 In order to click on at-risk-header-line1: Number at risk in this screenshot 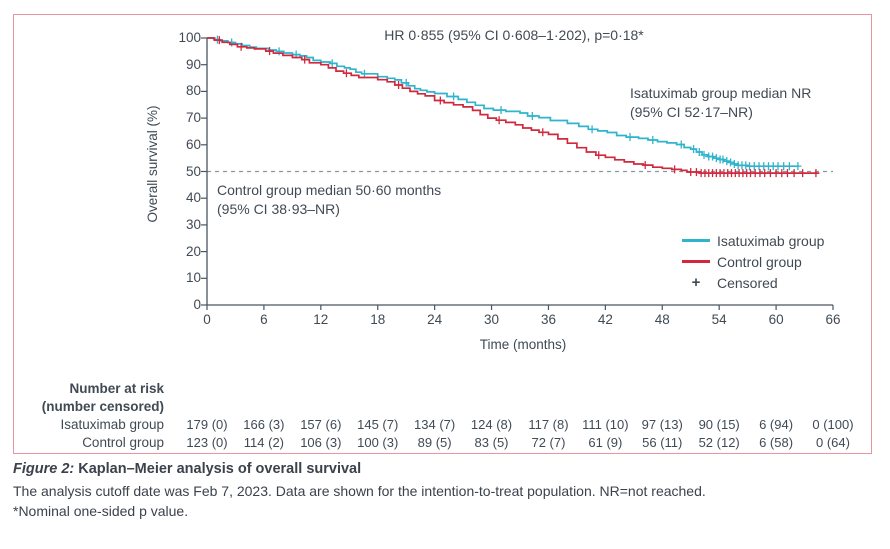, I will do `click(116, 388)`.